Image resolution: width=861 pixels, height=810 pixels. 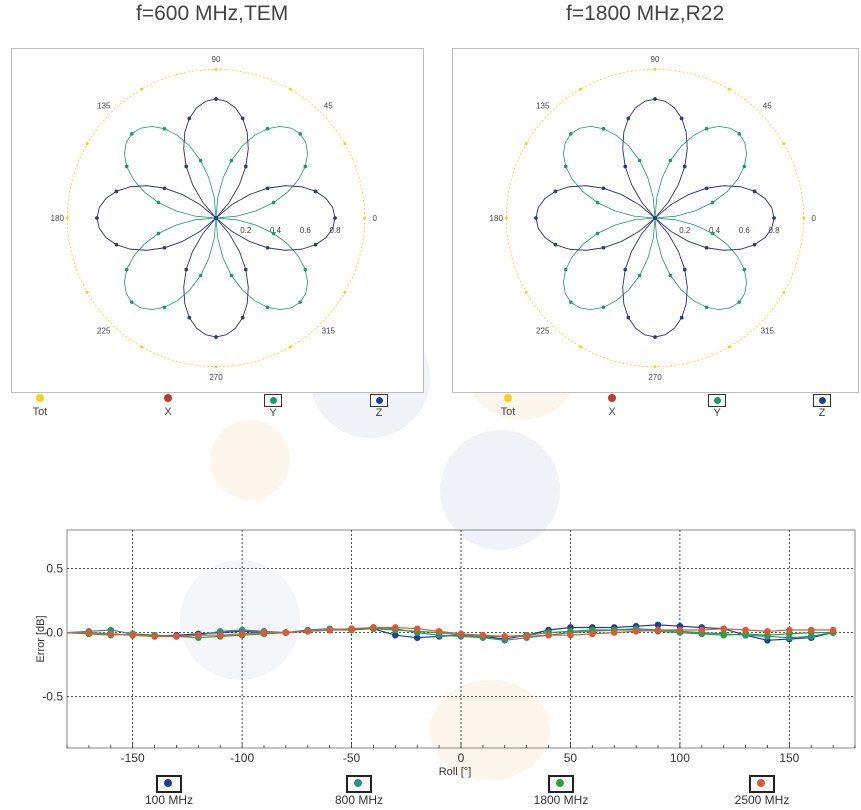 I want to click on radial-tick-label: 0.4, so click(x=715, y=230).